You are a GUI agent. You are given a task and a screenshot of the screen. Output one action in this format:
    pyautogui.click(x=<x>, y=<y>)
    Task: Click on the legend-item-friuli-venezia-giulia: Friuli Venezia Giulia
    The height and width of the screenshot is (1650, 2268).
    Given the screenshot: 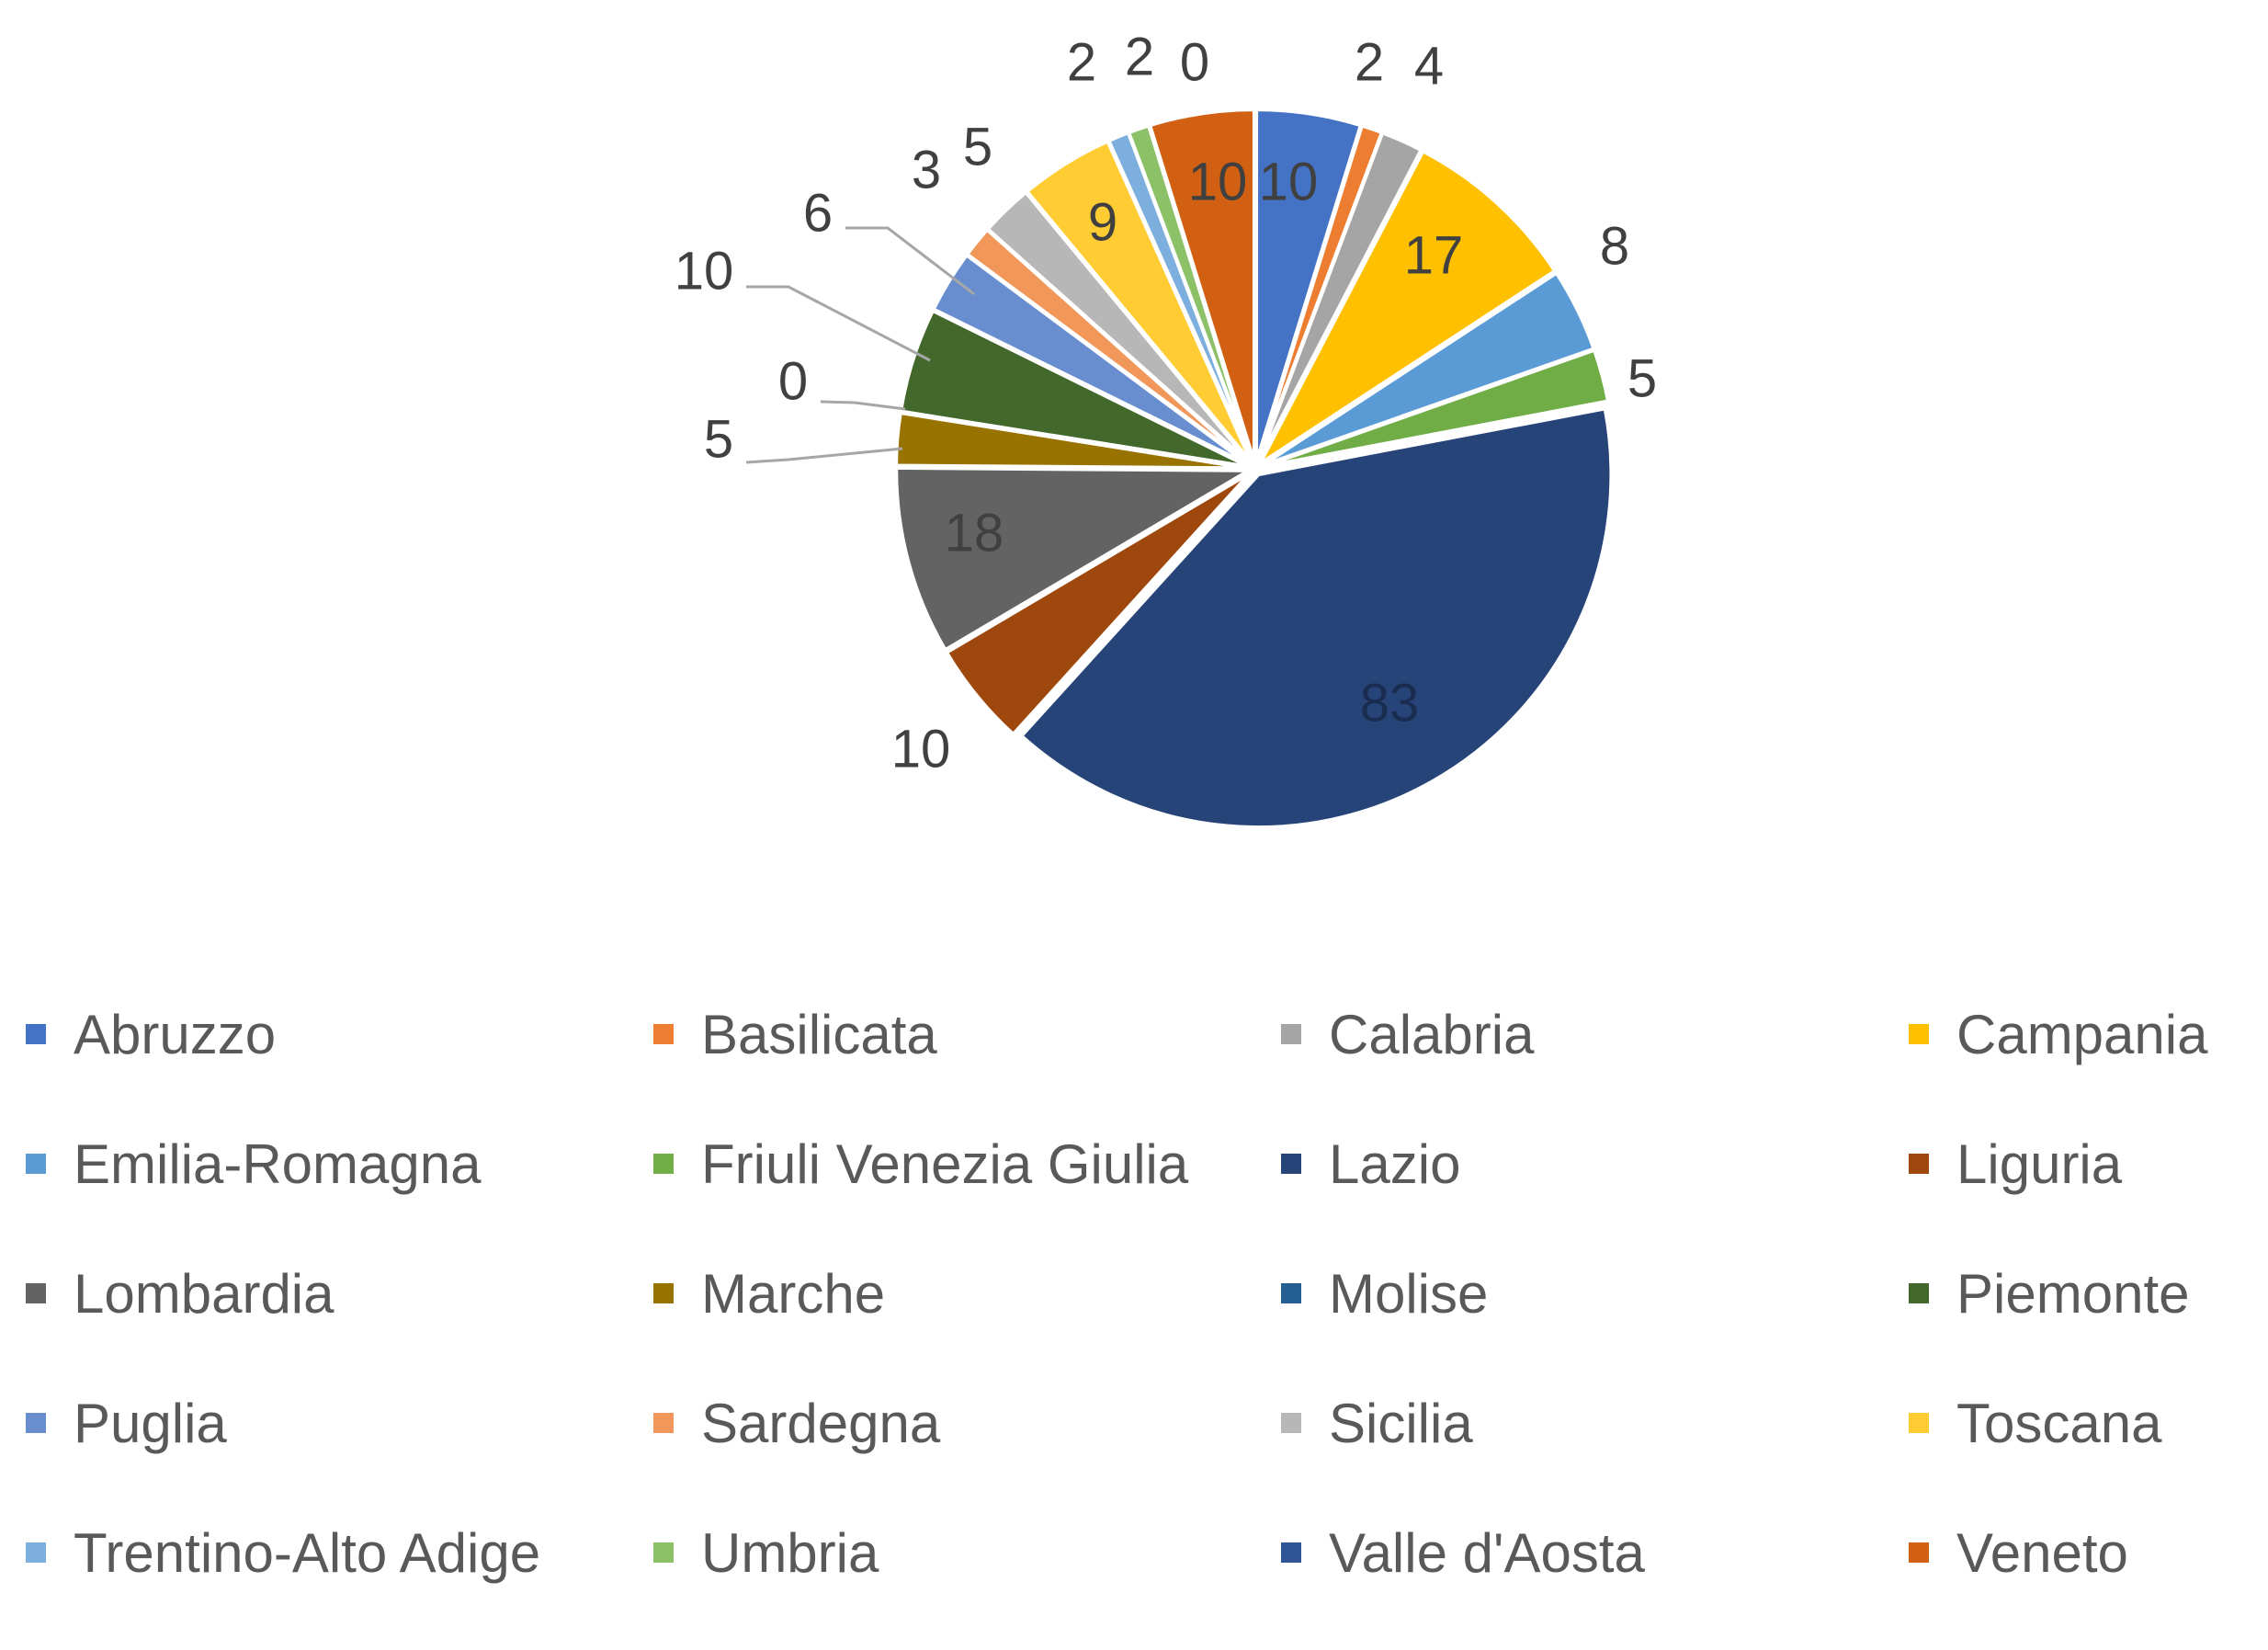 What is the action you would take?
    pyautogui.click(x=967, y=1164)
    